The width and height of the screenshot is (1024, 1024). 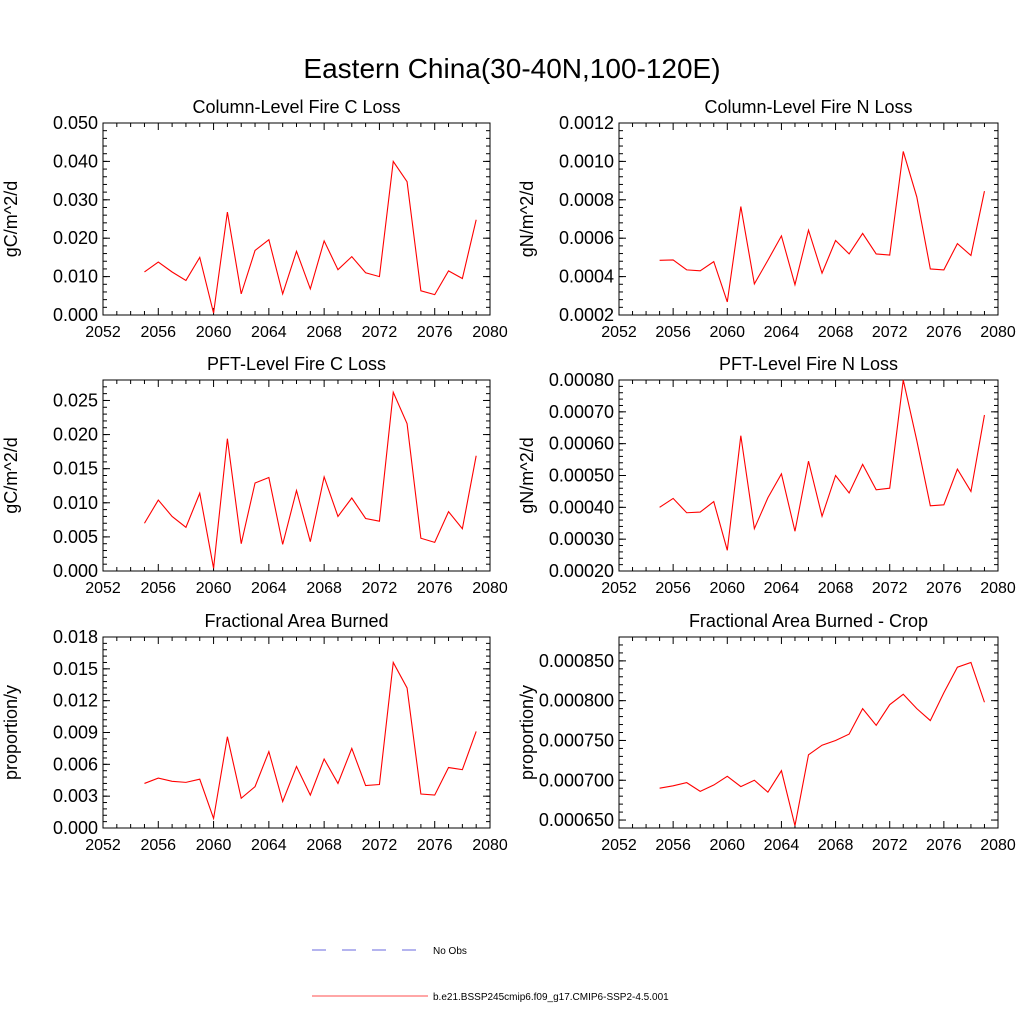 What do you see at coordinates (576, 740) in the screenshot?
I see `y-tick-label: 0.000750` at bounding box center [576, 740].